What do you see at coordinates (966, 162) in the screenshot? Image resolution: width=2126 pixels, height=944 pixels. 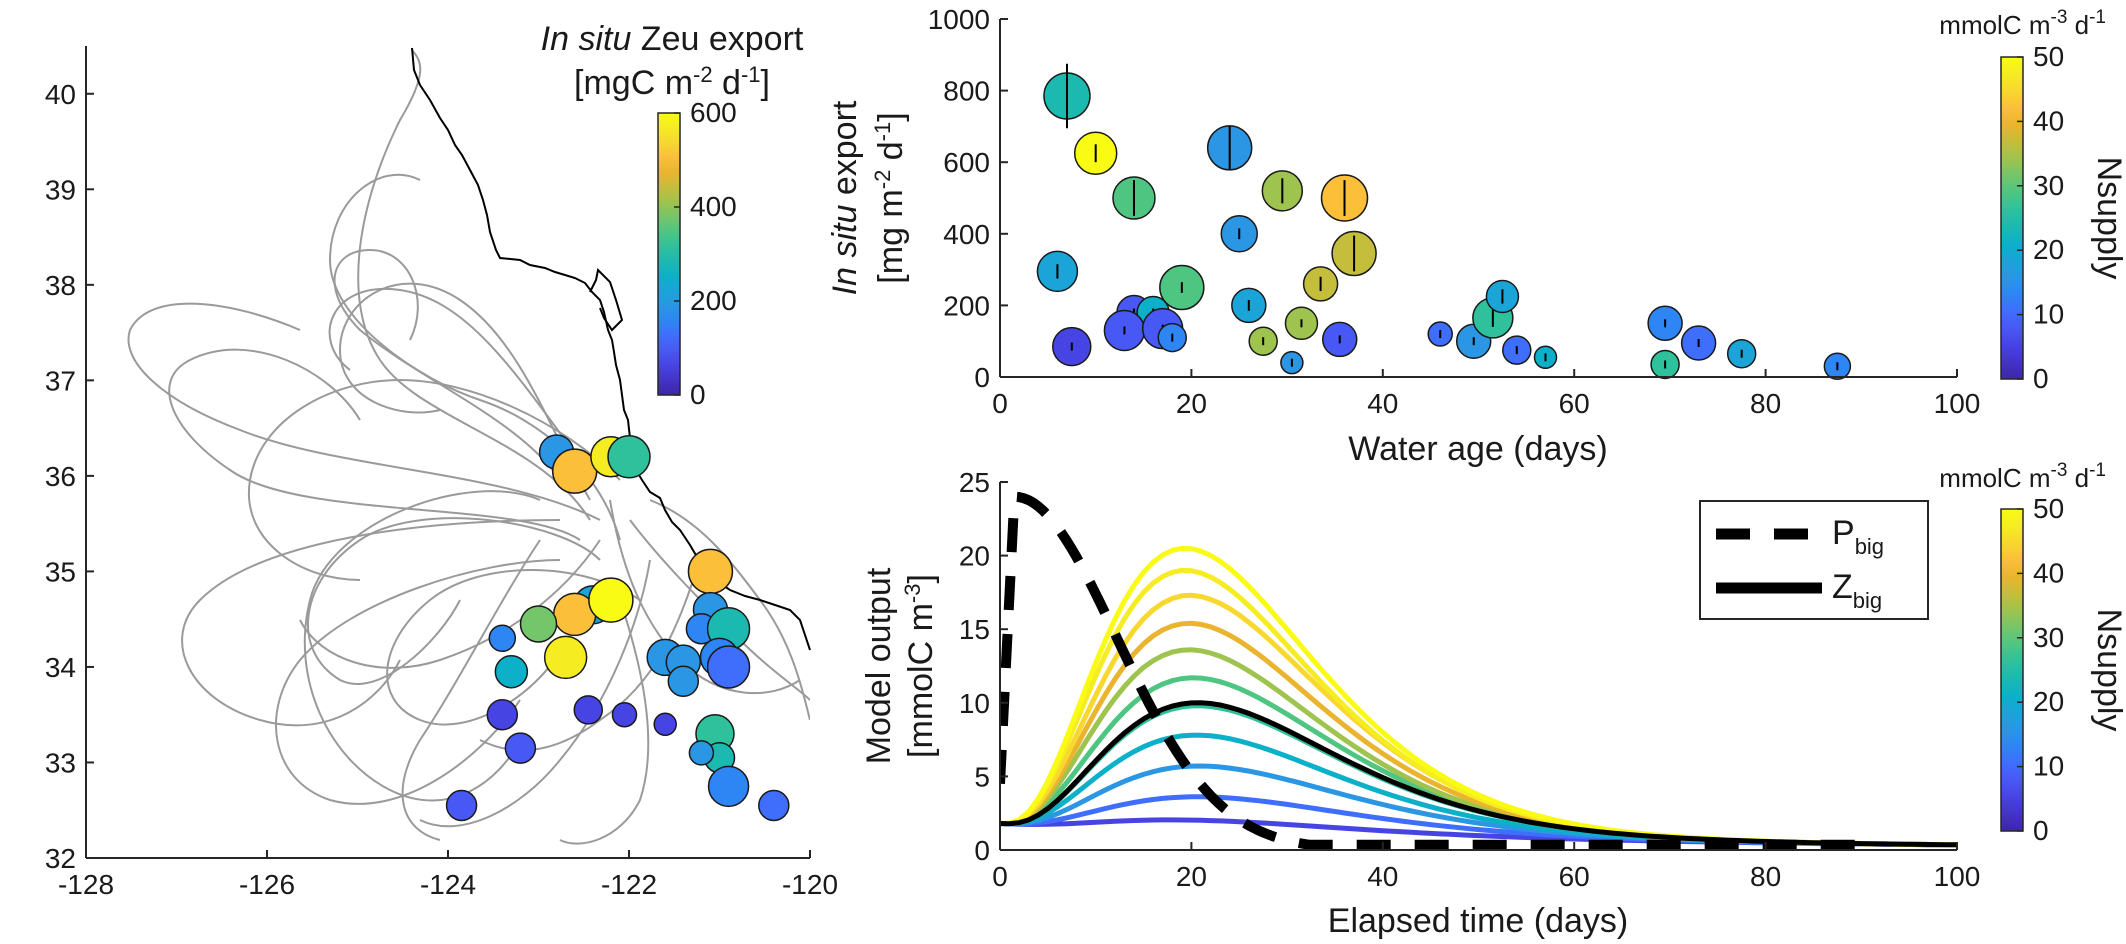 I see `scatter-y-tick-label: 600` at bounding box center [966, 162].